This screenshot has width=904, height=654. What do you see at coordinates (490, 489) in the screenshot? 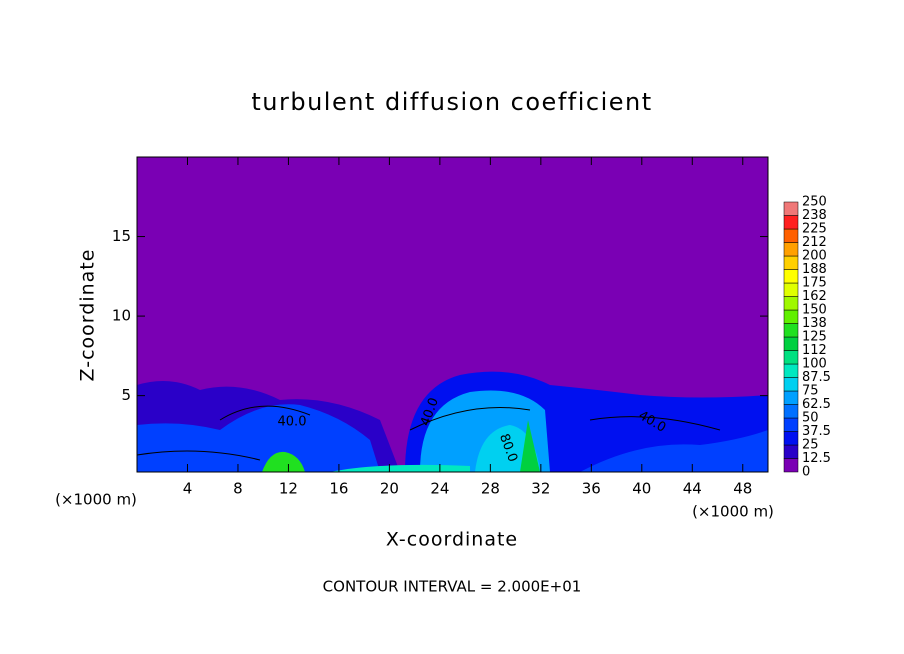
I see `x-tick-label: 28` at bounding box center [490, 489].